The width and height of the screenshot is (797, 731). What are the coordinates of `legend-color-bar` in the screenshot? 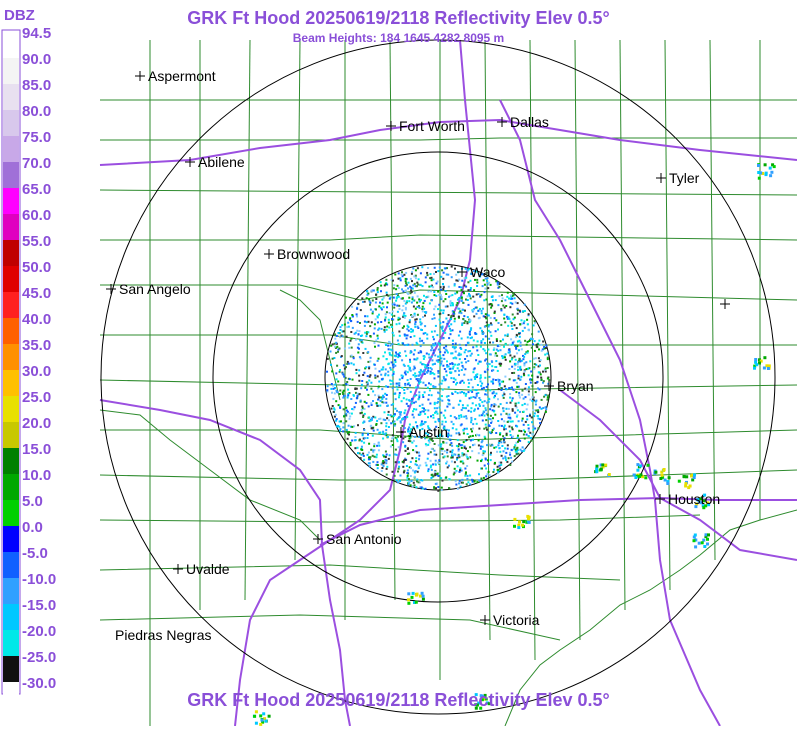 It's located at (11, 461).